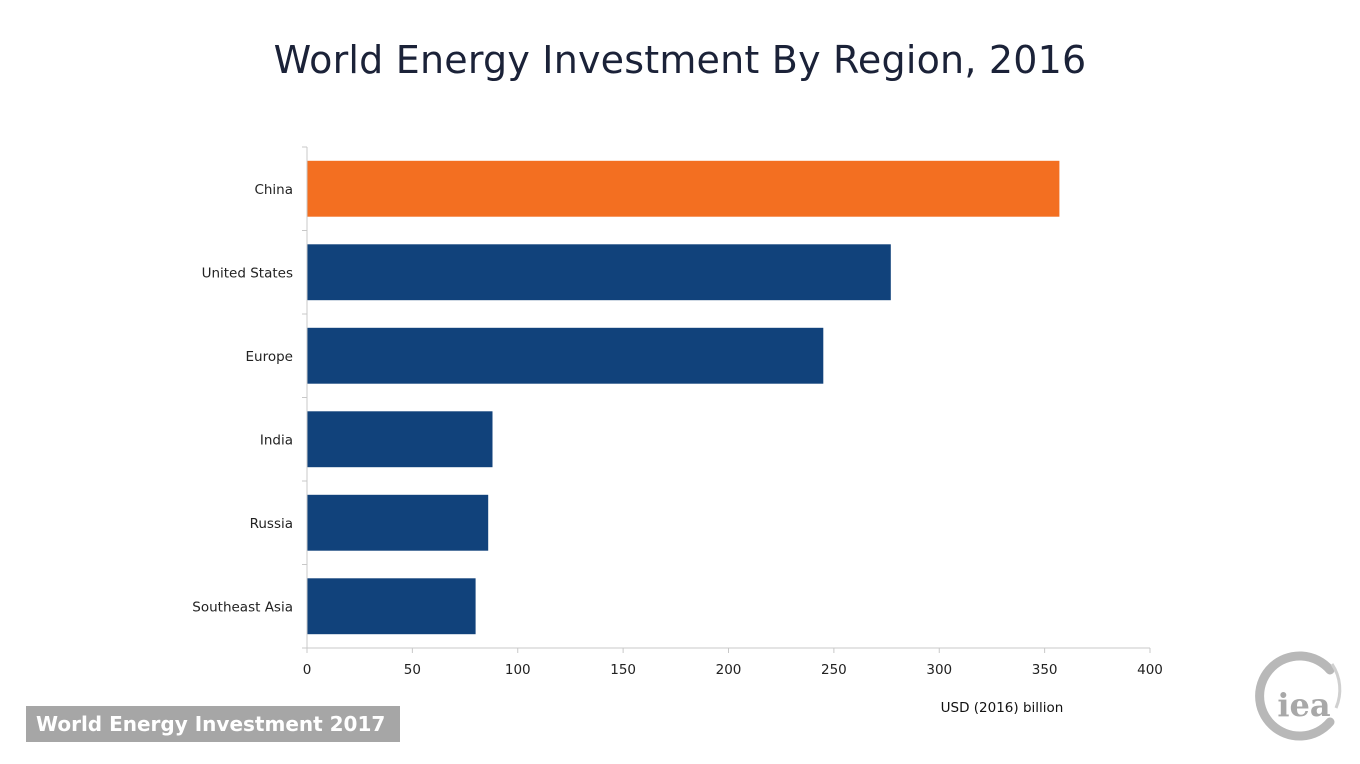  Describe the element at coordinates (683, 188) in the screenshot. I see `bar-china` at that location.